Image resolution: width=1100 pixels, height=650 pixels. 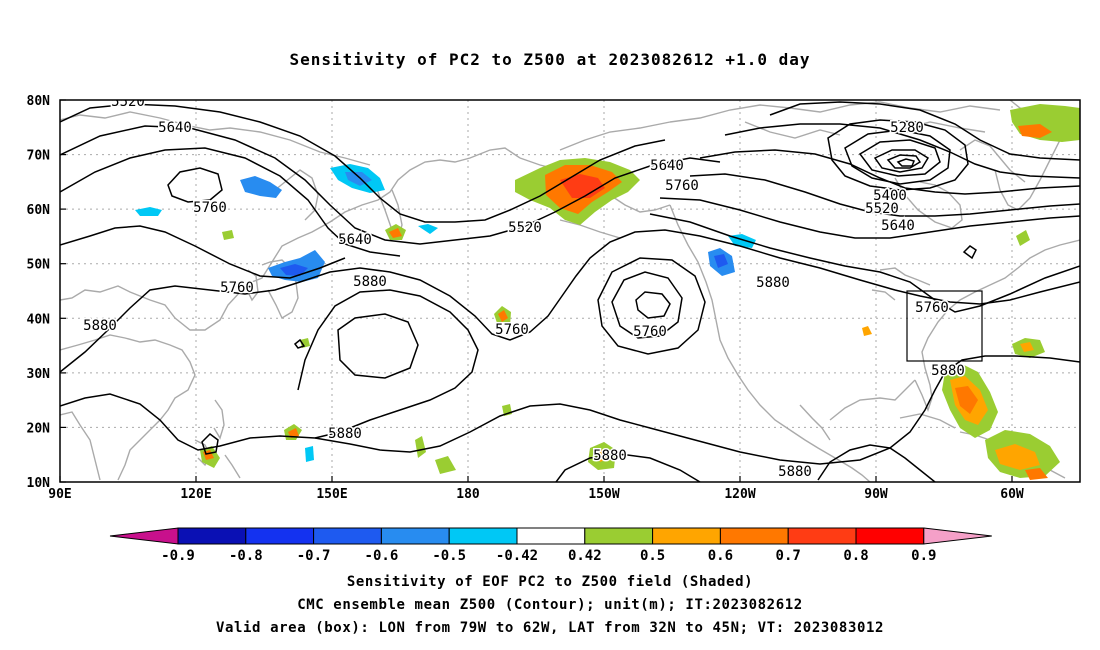 What do you see at coordinates (39, 265) in the screenshot?
I see `lat-label: 50N` at bounding box center [39, 265].